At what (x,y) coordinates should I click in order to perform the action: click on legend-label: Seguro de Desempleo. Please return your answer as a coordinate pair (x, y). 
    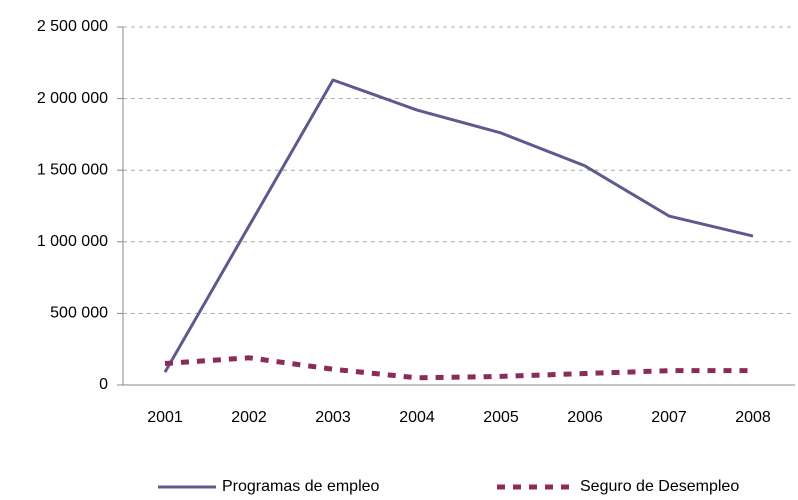
    Looking at the image, I should click on (659, 486).